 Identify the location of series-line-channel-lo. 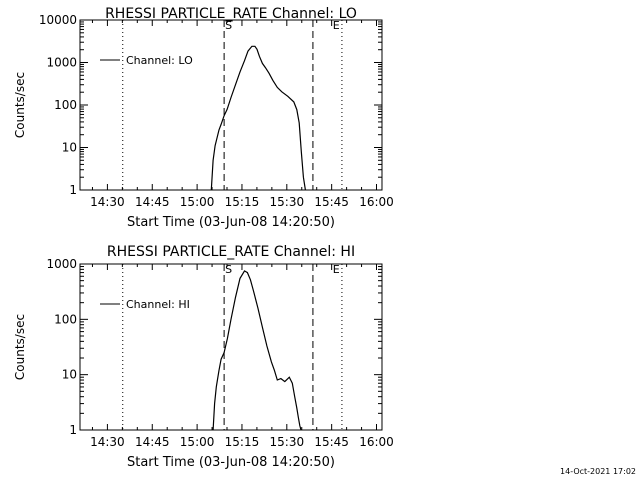
(258, 118).